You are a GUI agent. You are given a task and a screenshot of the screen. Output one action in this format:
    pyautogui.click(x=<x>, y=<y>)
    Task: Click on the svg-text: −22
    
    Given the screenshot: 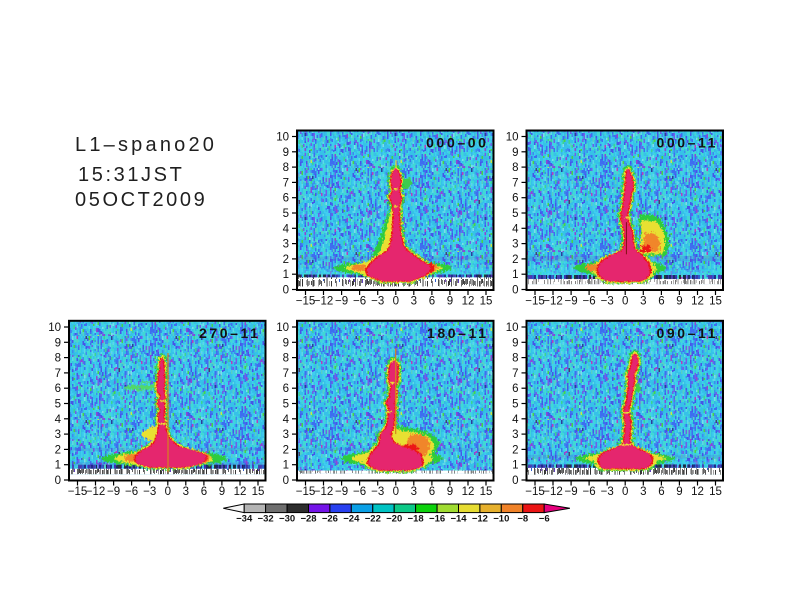 What is the action you would take?
    pyautogui.click(x=373, y=519)
    